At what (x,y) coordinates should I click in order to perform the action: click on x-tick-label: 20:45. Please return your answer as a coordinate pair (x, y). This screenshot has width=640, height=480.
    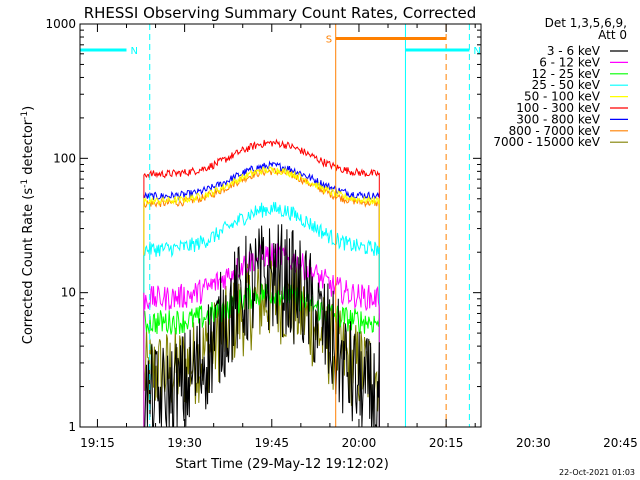
    Looking at the image, I should click on (620, 443).